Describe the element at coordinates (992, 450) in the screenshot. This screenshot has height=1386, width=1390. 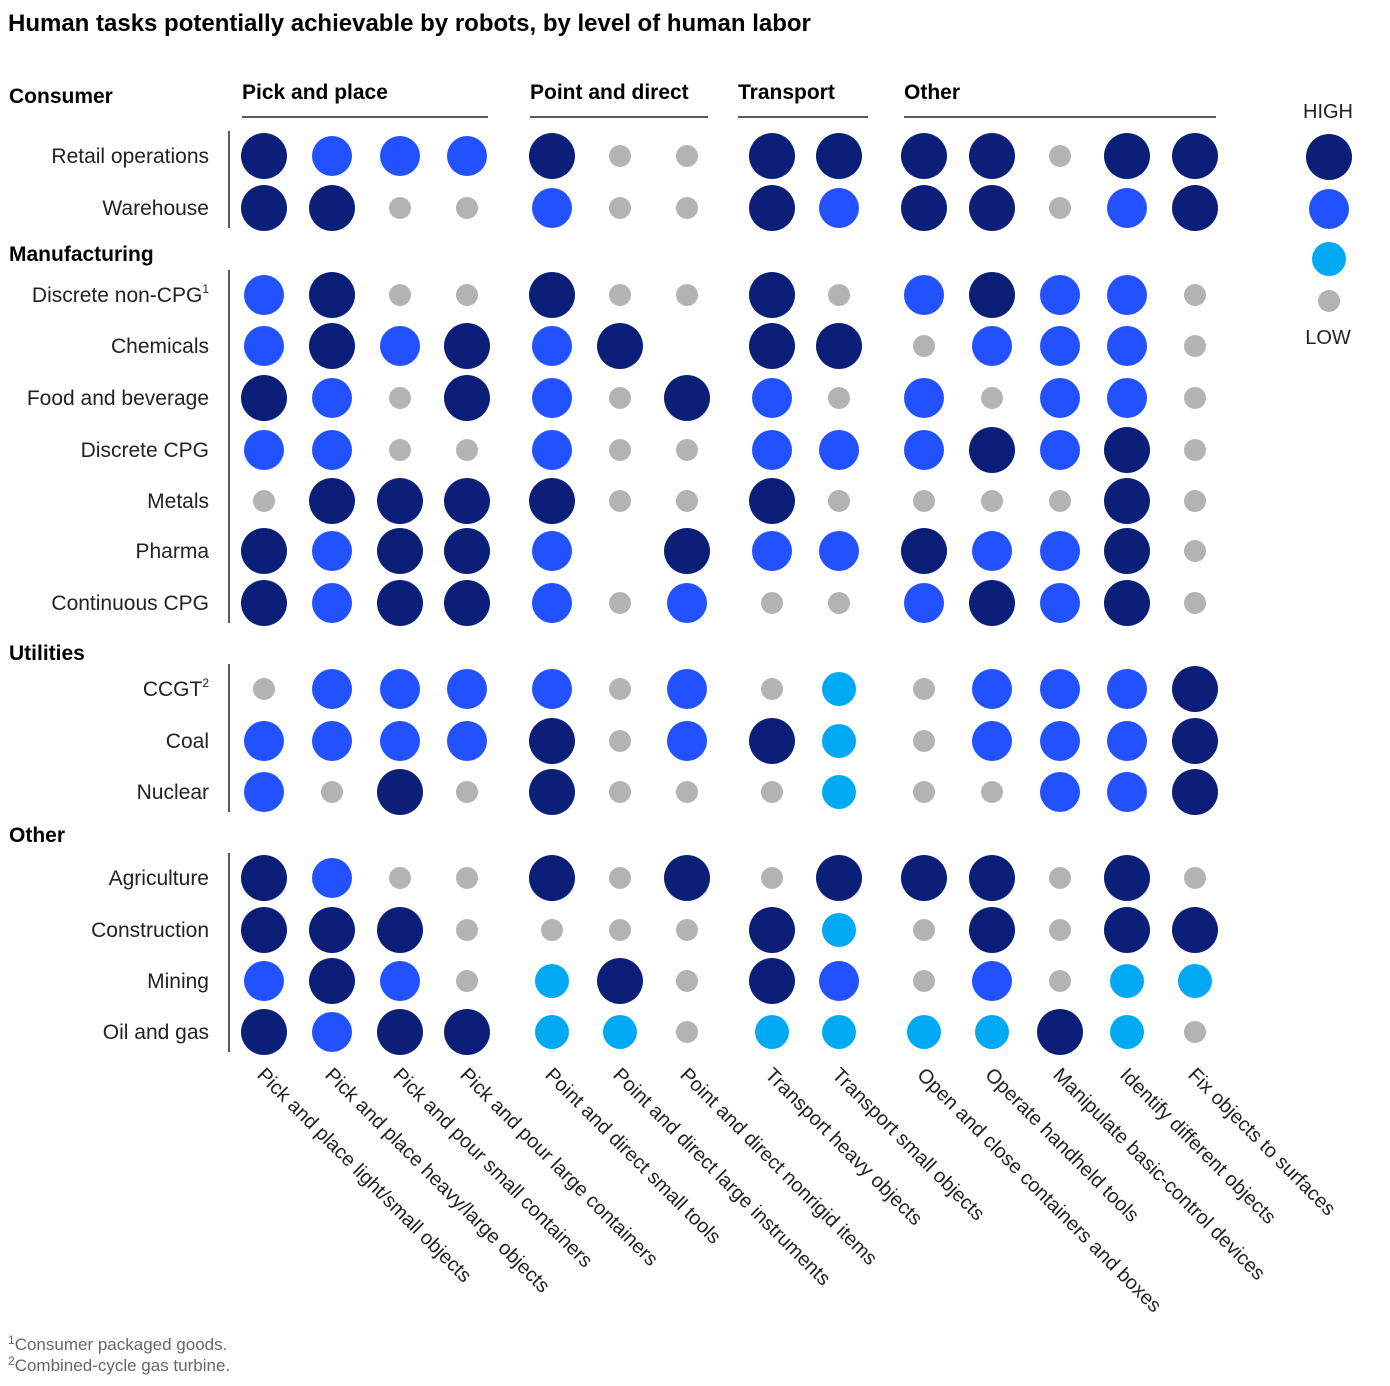
I see `dot-discrete-cpg-operate-handheld-tools` at that location.